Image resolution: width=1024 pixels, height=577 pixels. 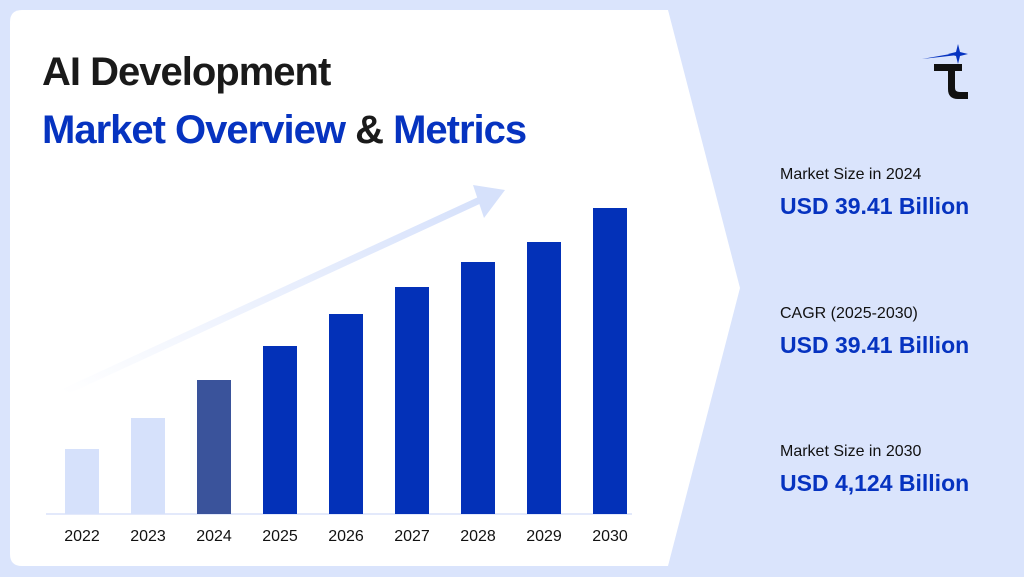 I want to click on title-market-overview: Market Overview, so click(x=194, y=130).